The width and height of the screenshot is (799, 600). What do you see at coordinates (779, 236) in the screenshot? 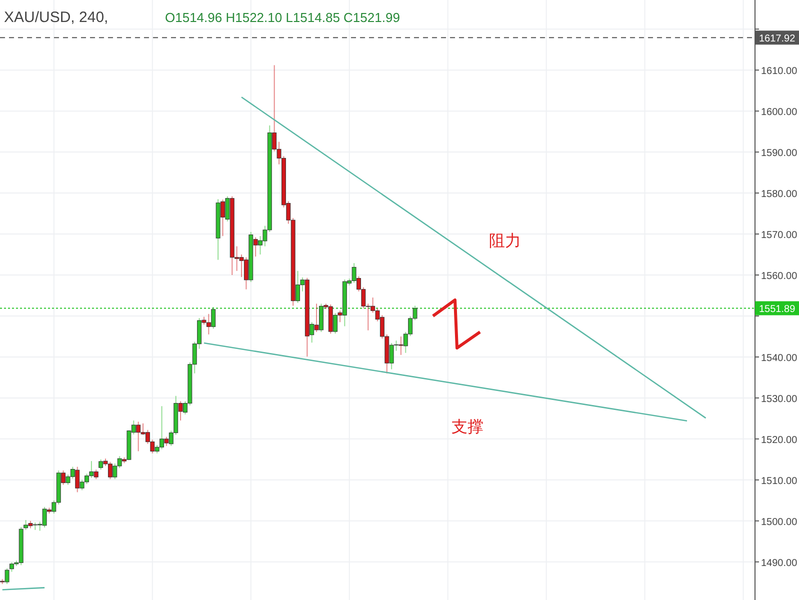
I see `y-tick-label: 1570.00` at bounding box center [779, 236].